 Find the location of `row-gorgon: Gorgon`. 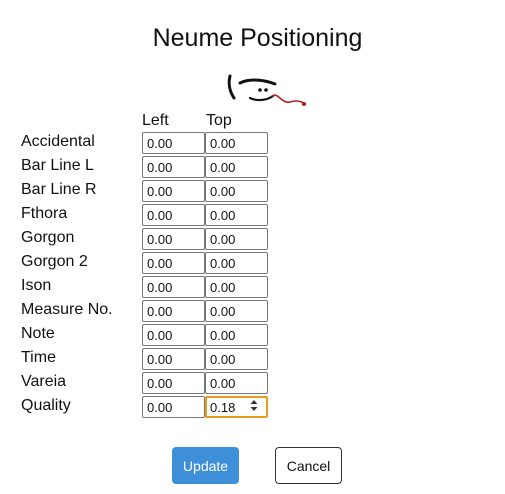

row-gorgon: Gorgon is located at coordinates (150, 240).